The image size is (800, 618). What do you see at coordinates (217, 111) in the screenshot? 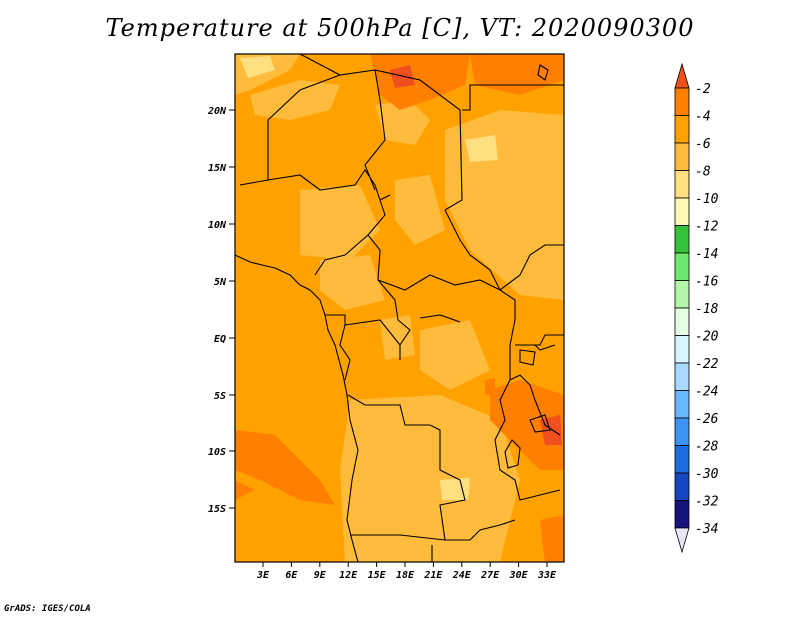
I see `lat-label: 20N` at bounding box center [217, 111].